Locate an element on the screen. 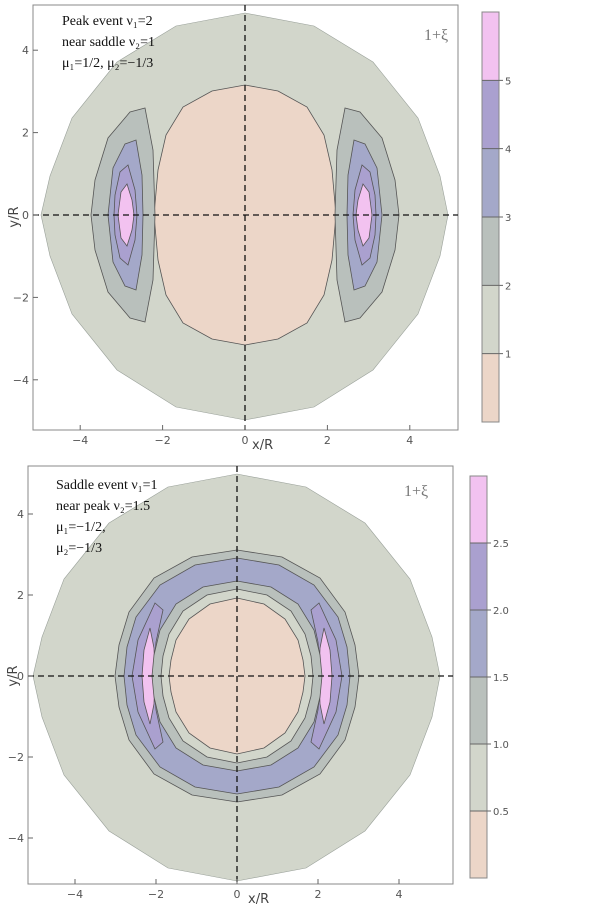 This screenshot has width=613, height=909. panel-2-x-tick-label: −2 is located at coordinates (156, 894).